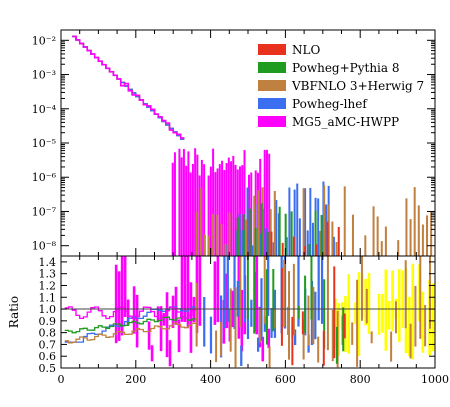  Describe the element at coordinates (130, 313) in the screenshot. I see `ratio-mg5-low` at that location.